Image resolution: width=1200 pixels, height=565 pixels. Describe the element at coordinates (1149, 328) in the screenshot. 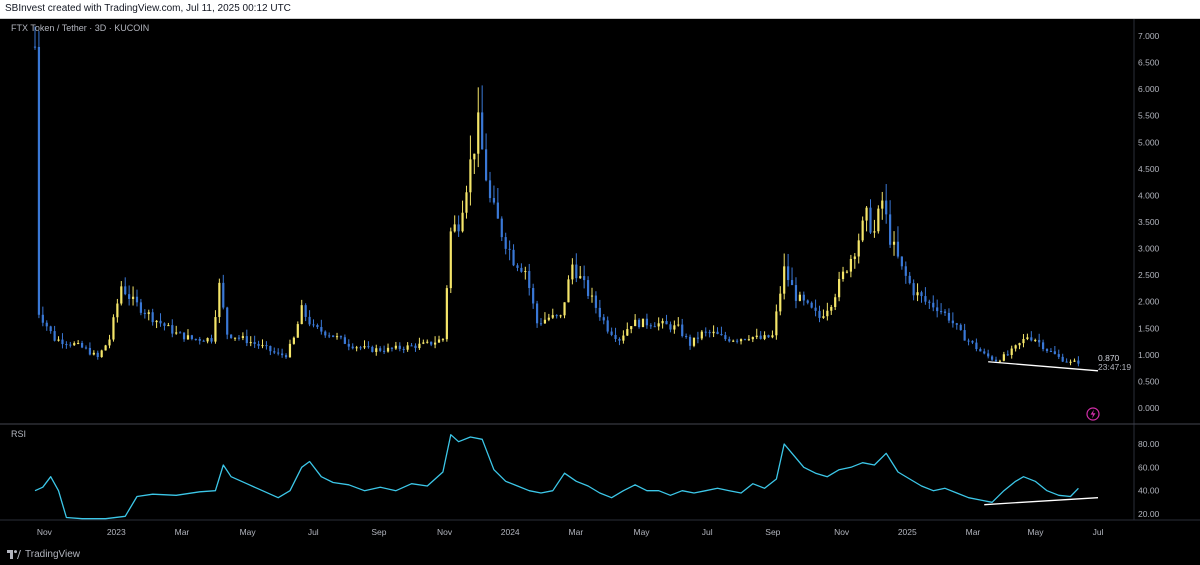

I see `price-axis-tick: 1.500` at that location.